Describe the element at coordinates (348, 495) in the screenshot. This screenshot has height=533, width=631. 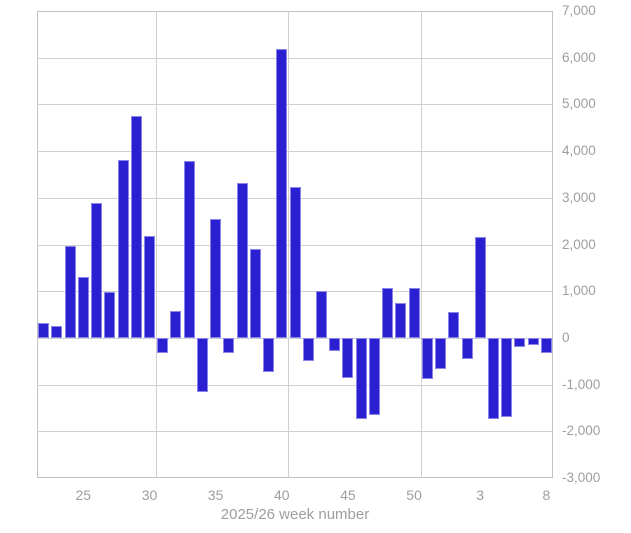
I see `x-tick-label: 45` at that location.